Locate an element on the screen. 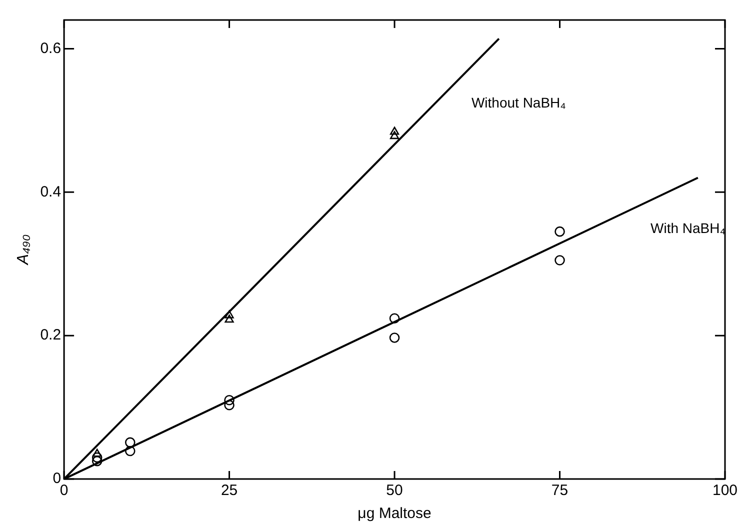 This screenshot has height=529, width=751. y-tick-label: 0.2 is located at coordinates (51, 335).